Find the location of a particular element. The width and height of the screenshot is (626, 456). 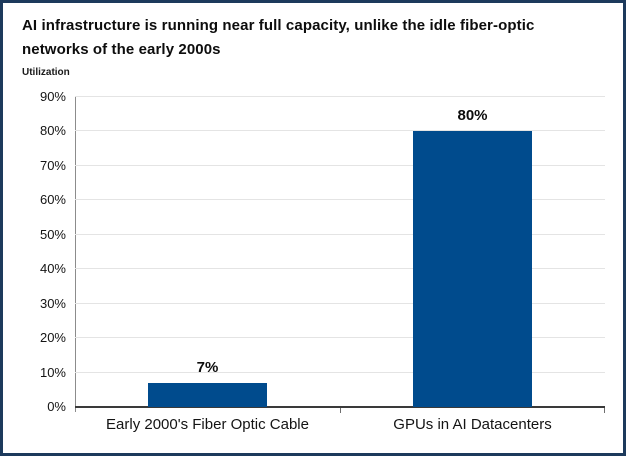

bar-gpu-datacenters is located at coordinates (472, 269).